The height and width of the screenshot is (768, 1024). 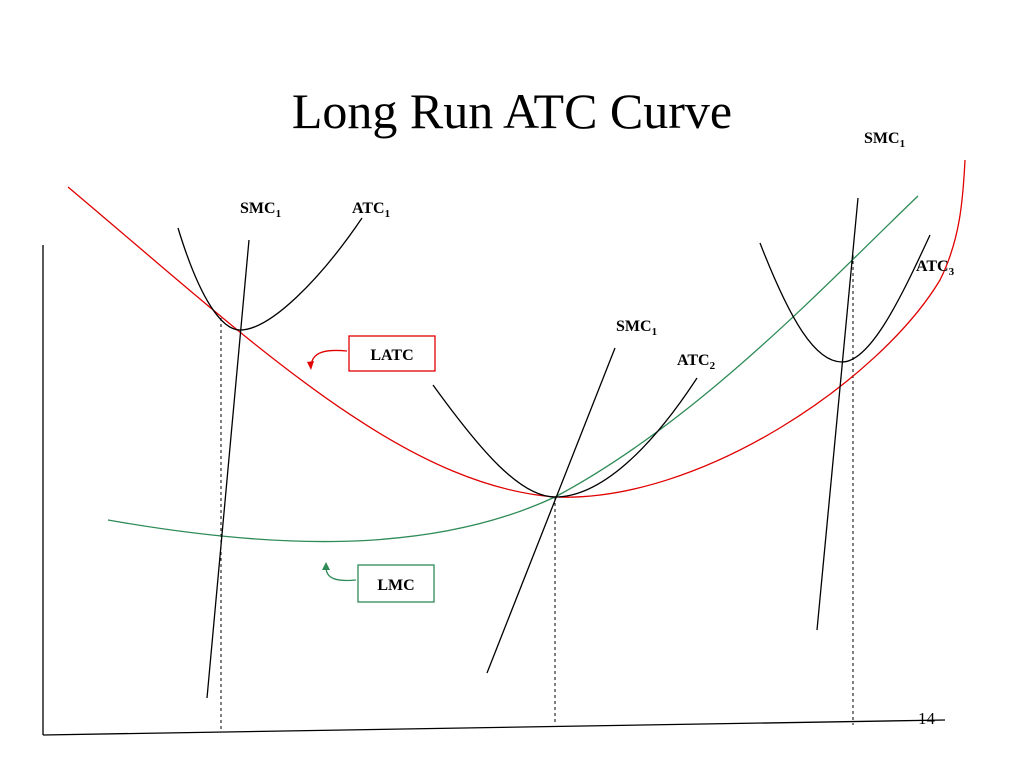 What do you see at coordinates (512, 111) in the screenshot?
I see `title: Long Run ATC Curve` at bounding box center [512, 111].